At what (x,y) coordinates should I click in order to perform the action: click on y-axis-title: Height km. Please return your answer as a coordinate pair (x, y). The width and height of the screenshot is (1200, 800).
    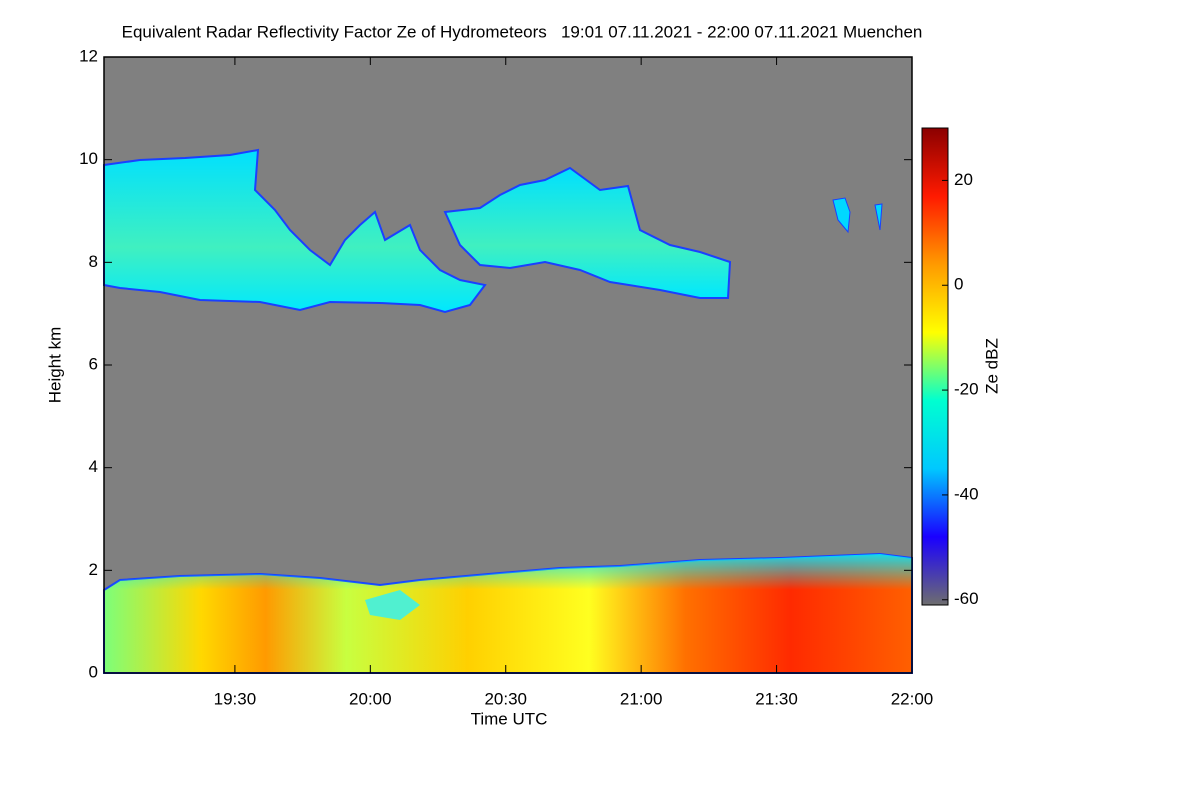
    Looking at the image, I should click on (54, 365).